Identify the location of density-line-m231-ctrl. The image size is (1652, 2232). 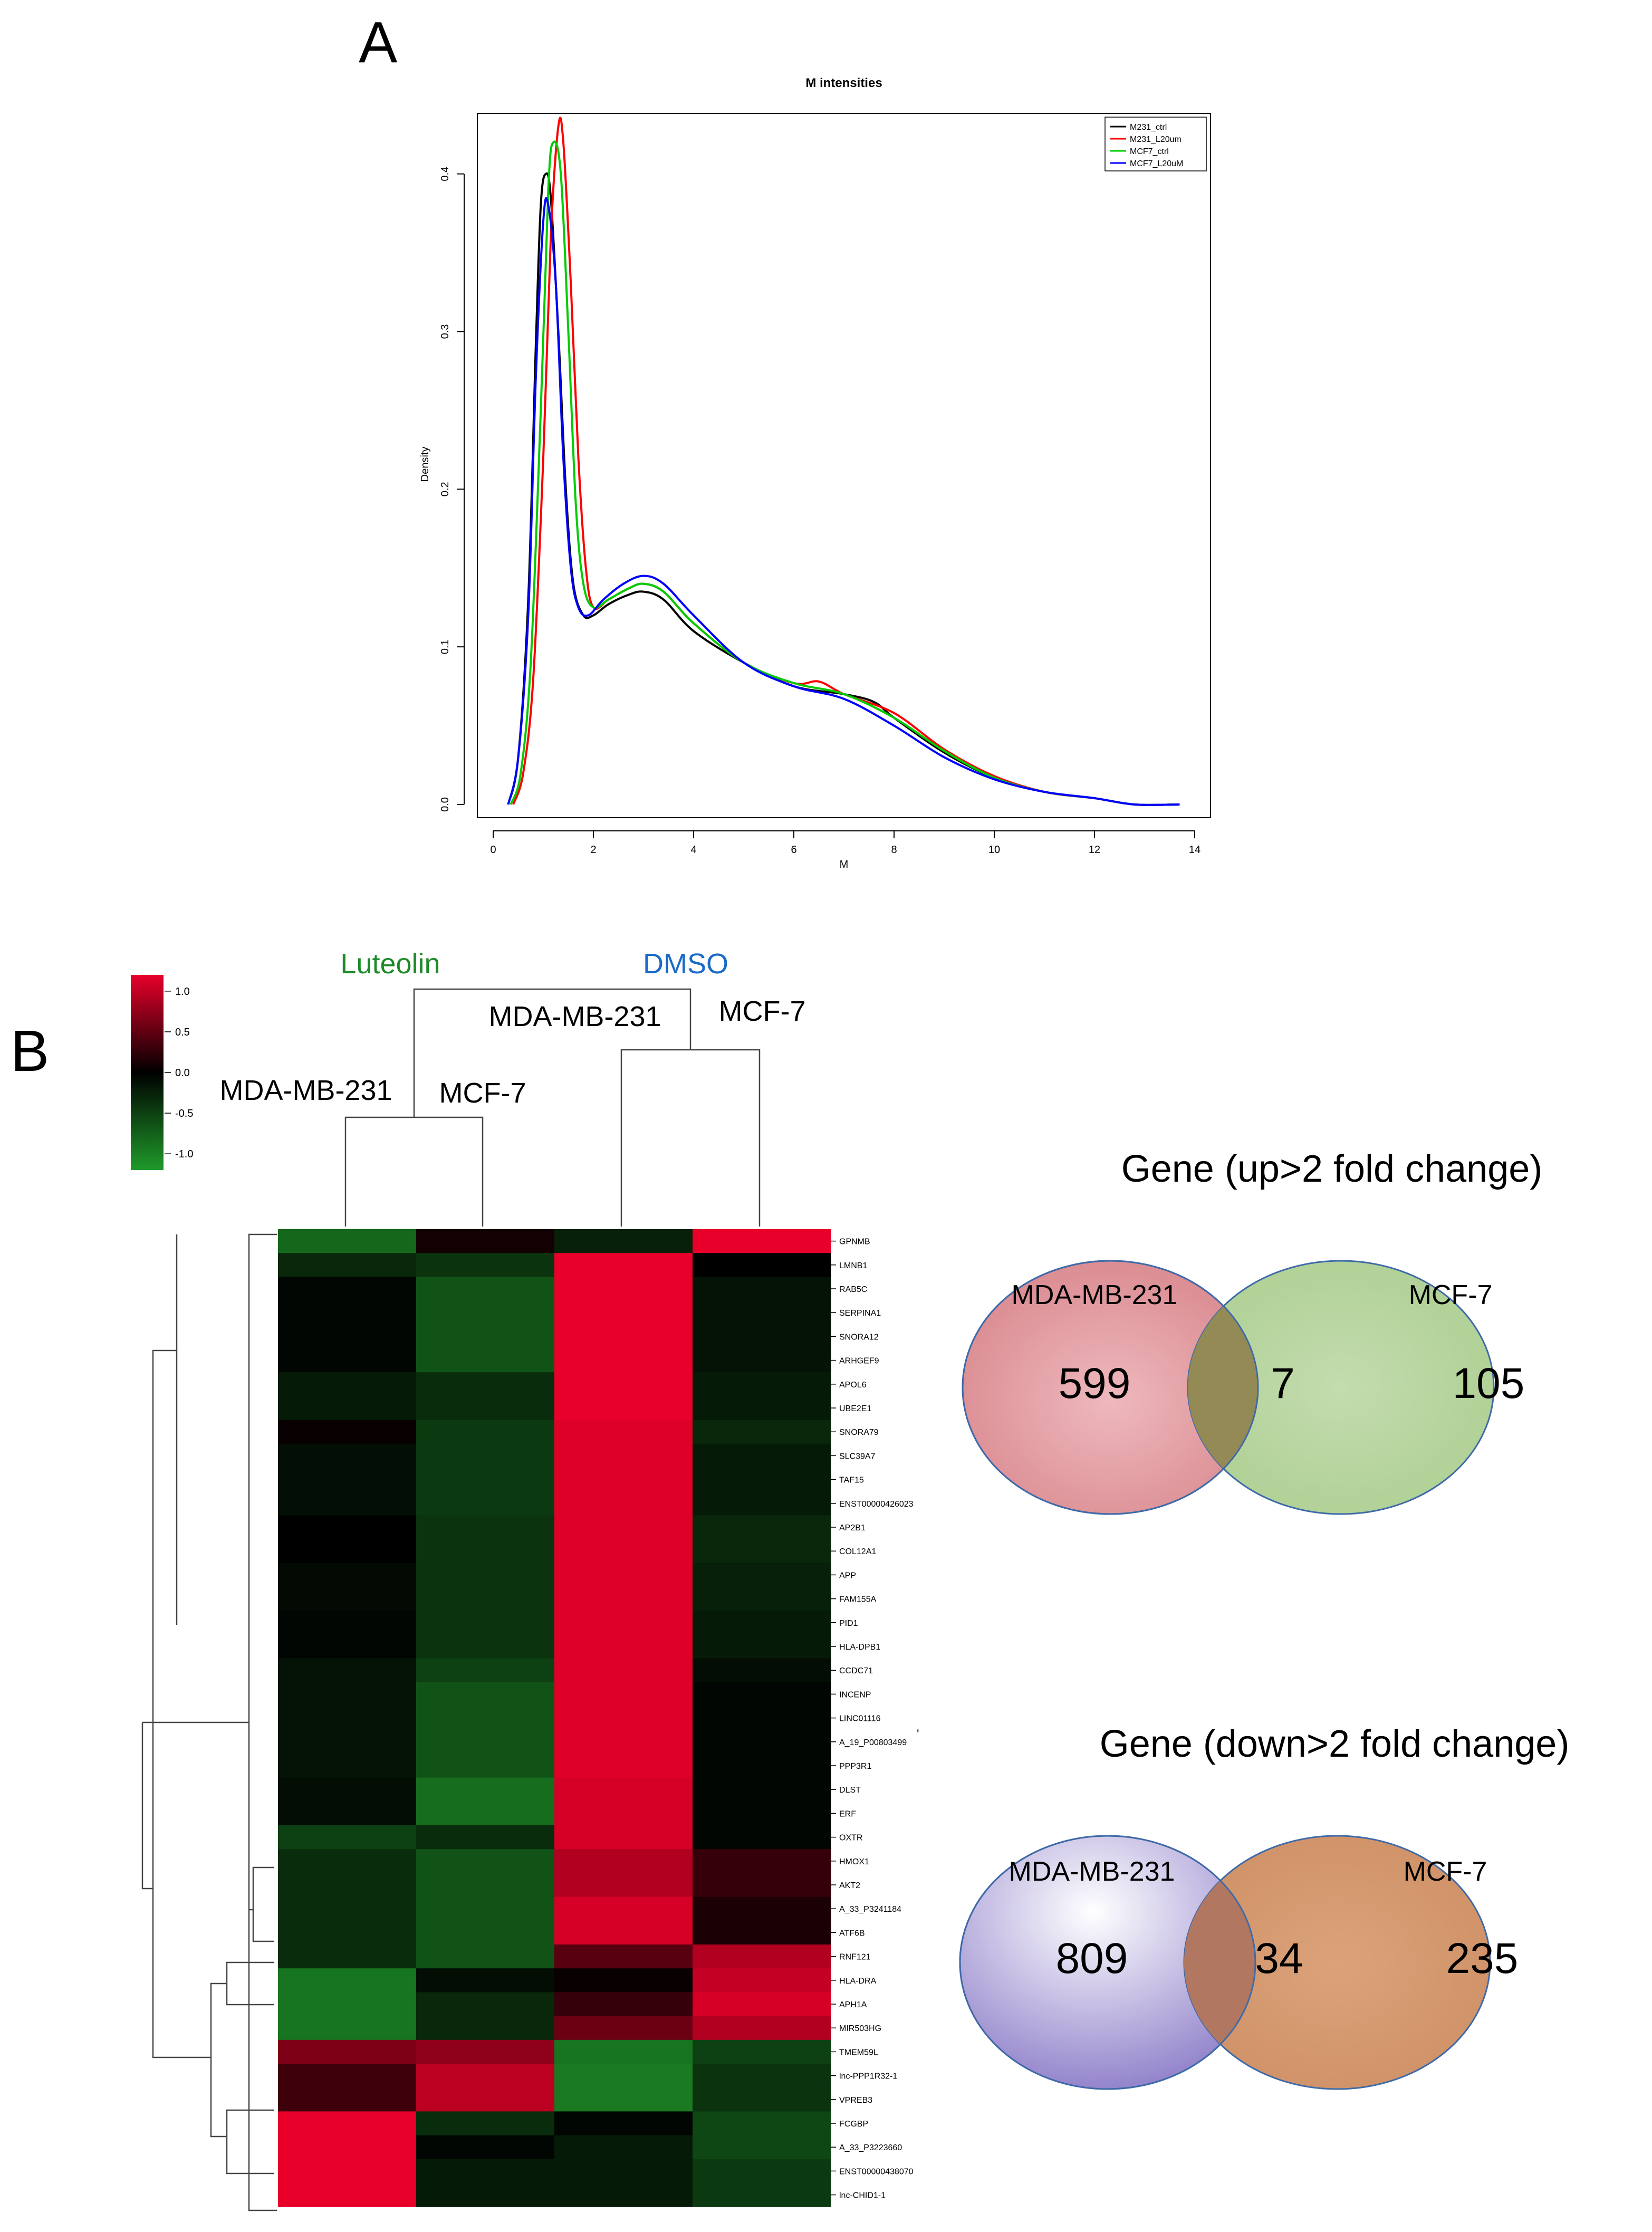
(843, 489).